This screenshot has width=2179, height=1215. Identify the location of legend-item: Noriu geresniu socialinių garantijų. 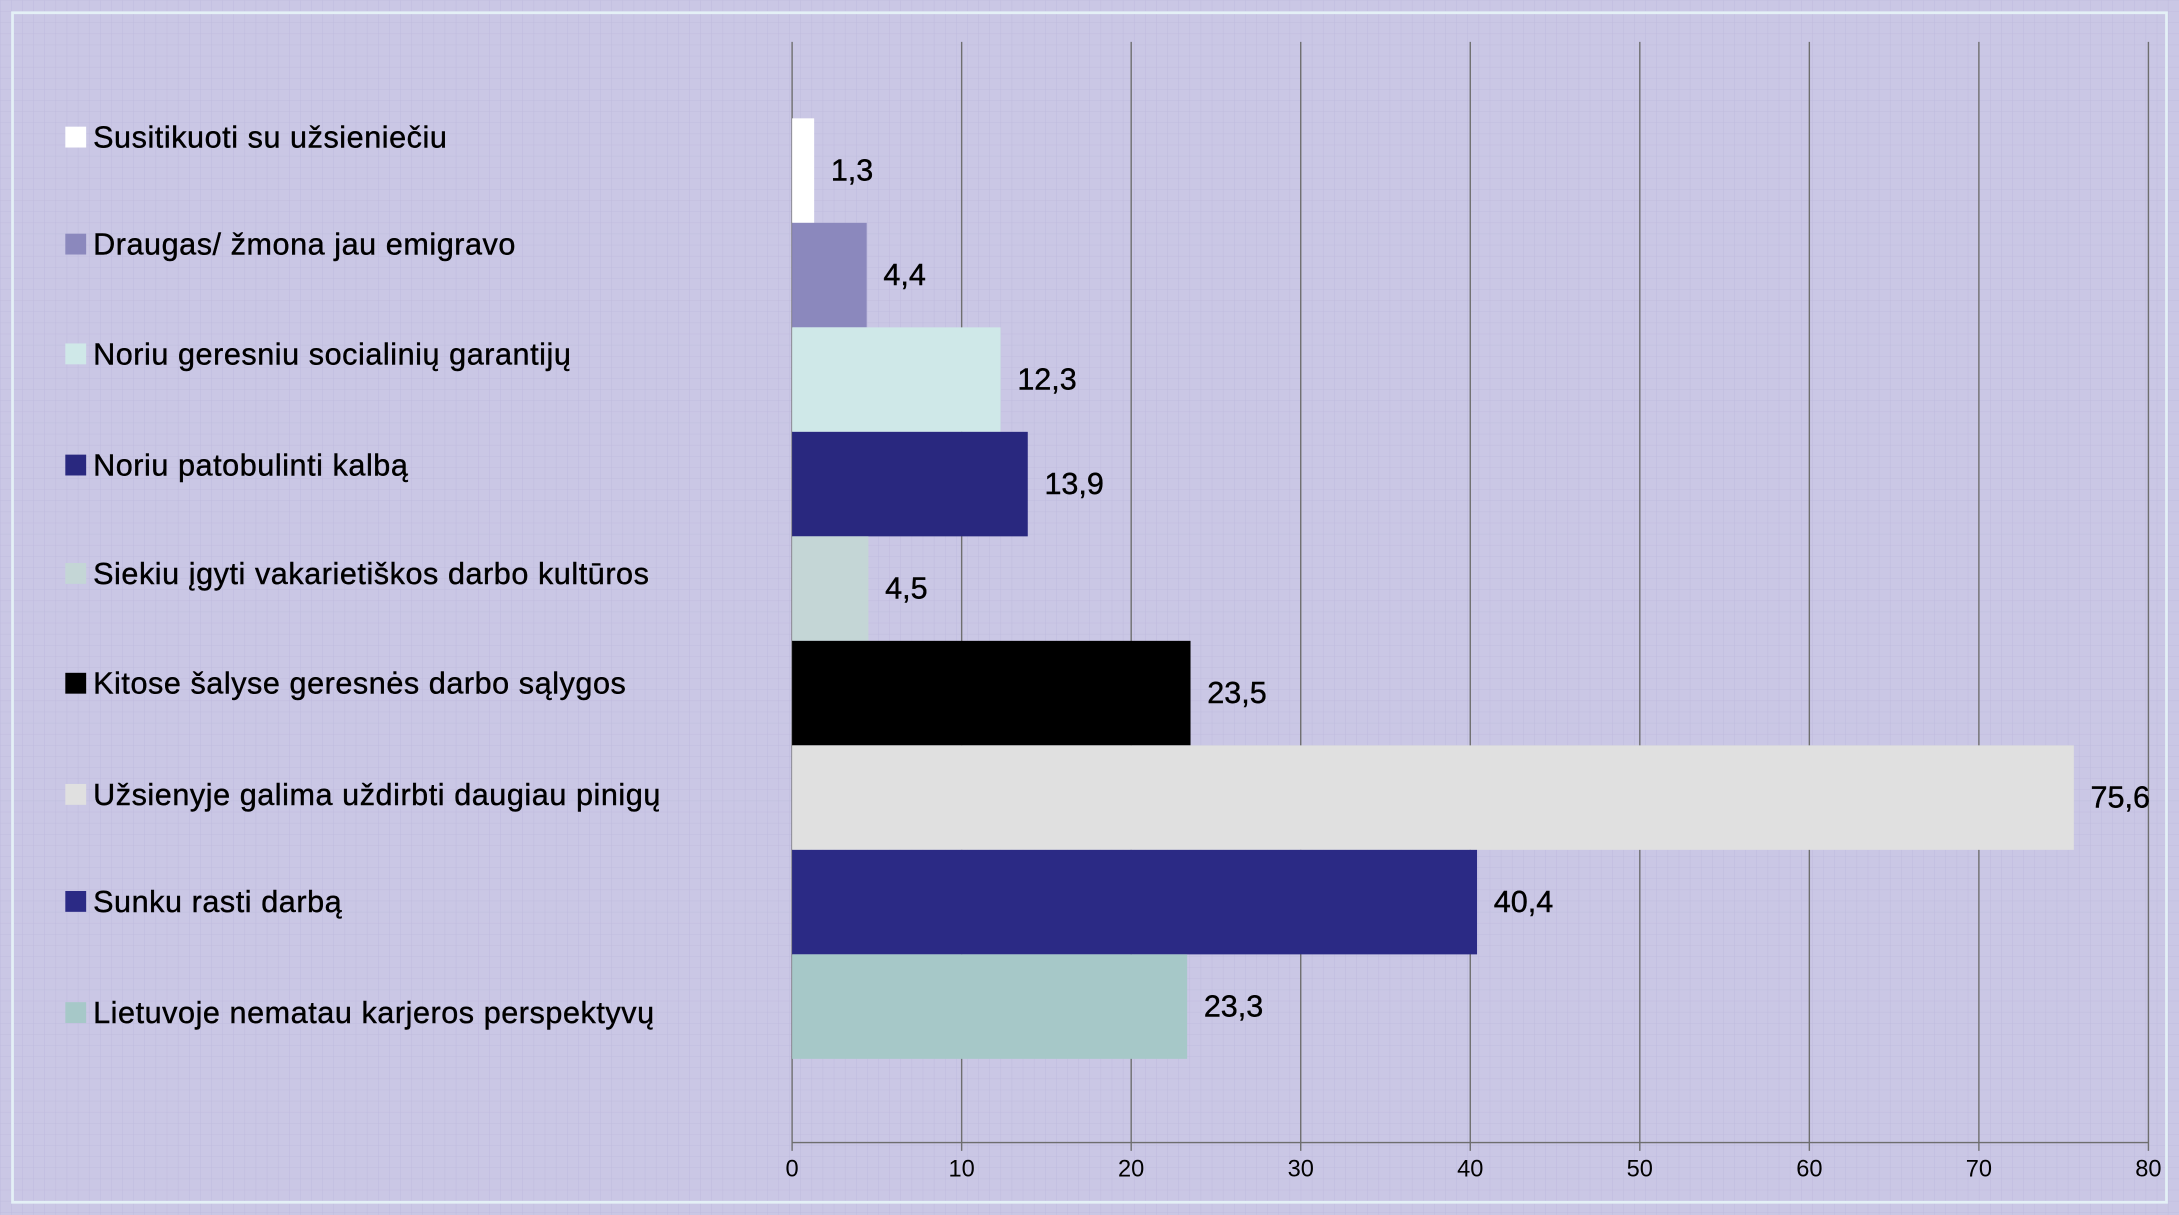
(332, 354).